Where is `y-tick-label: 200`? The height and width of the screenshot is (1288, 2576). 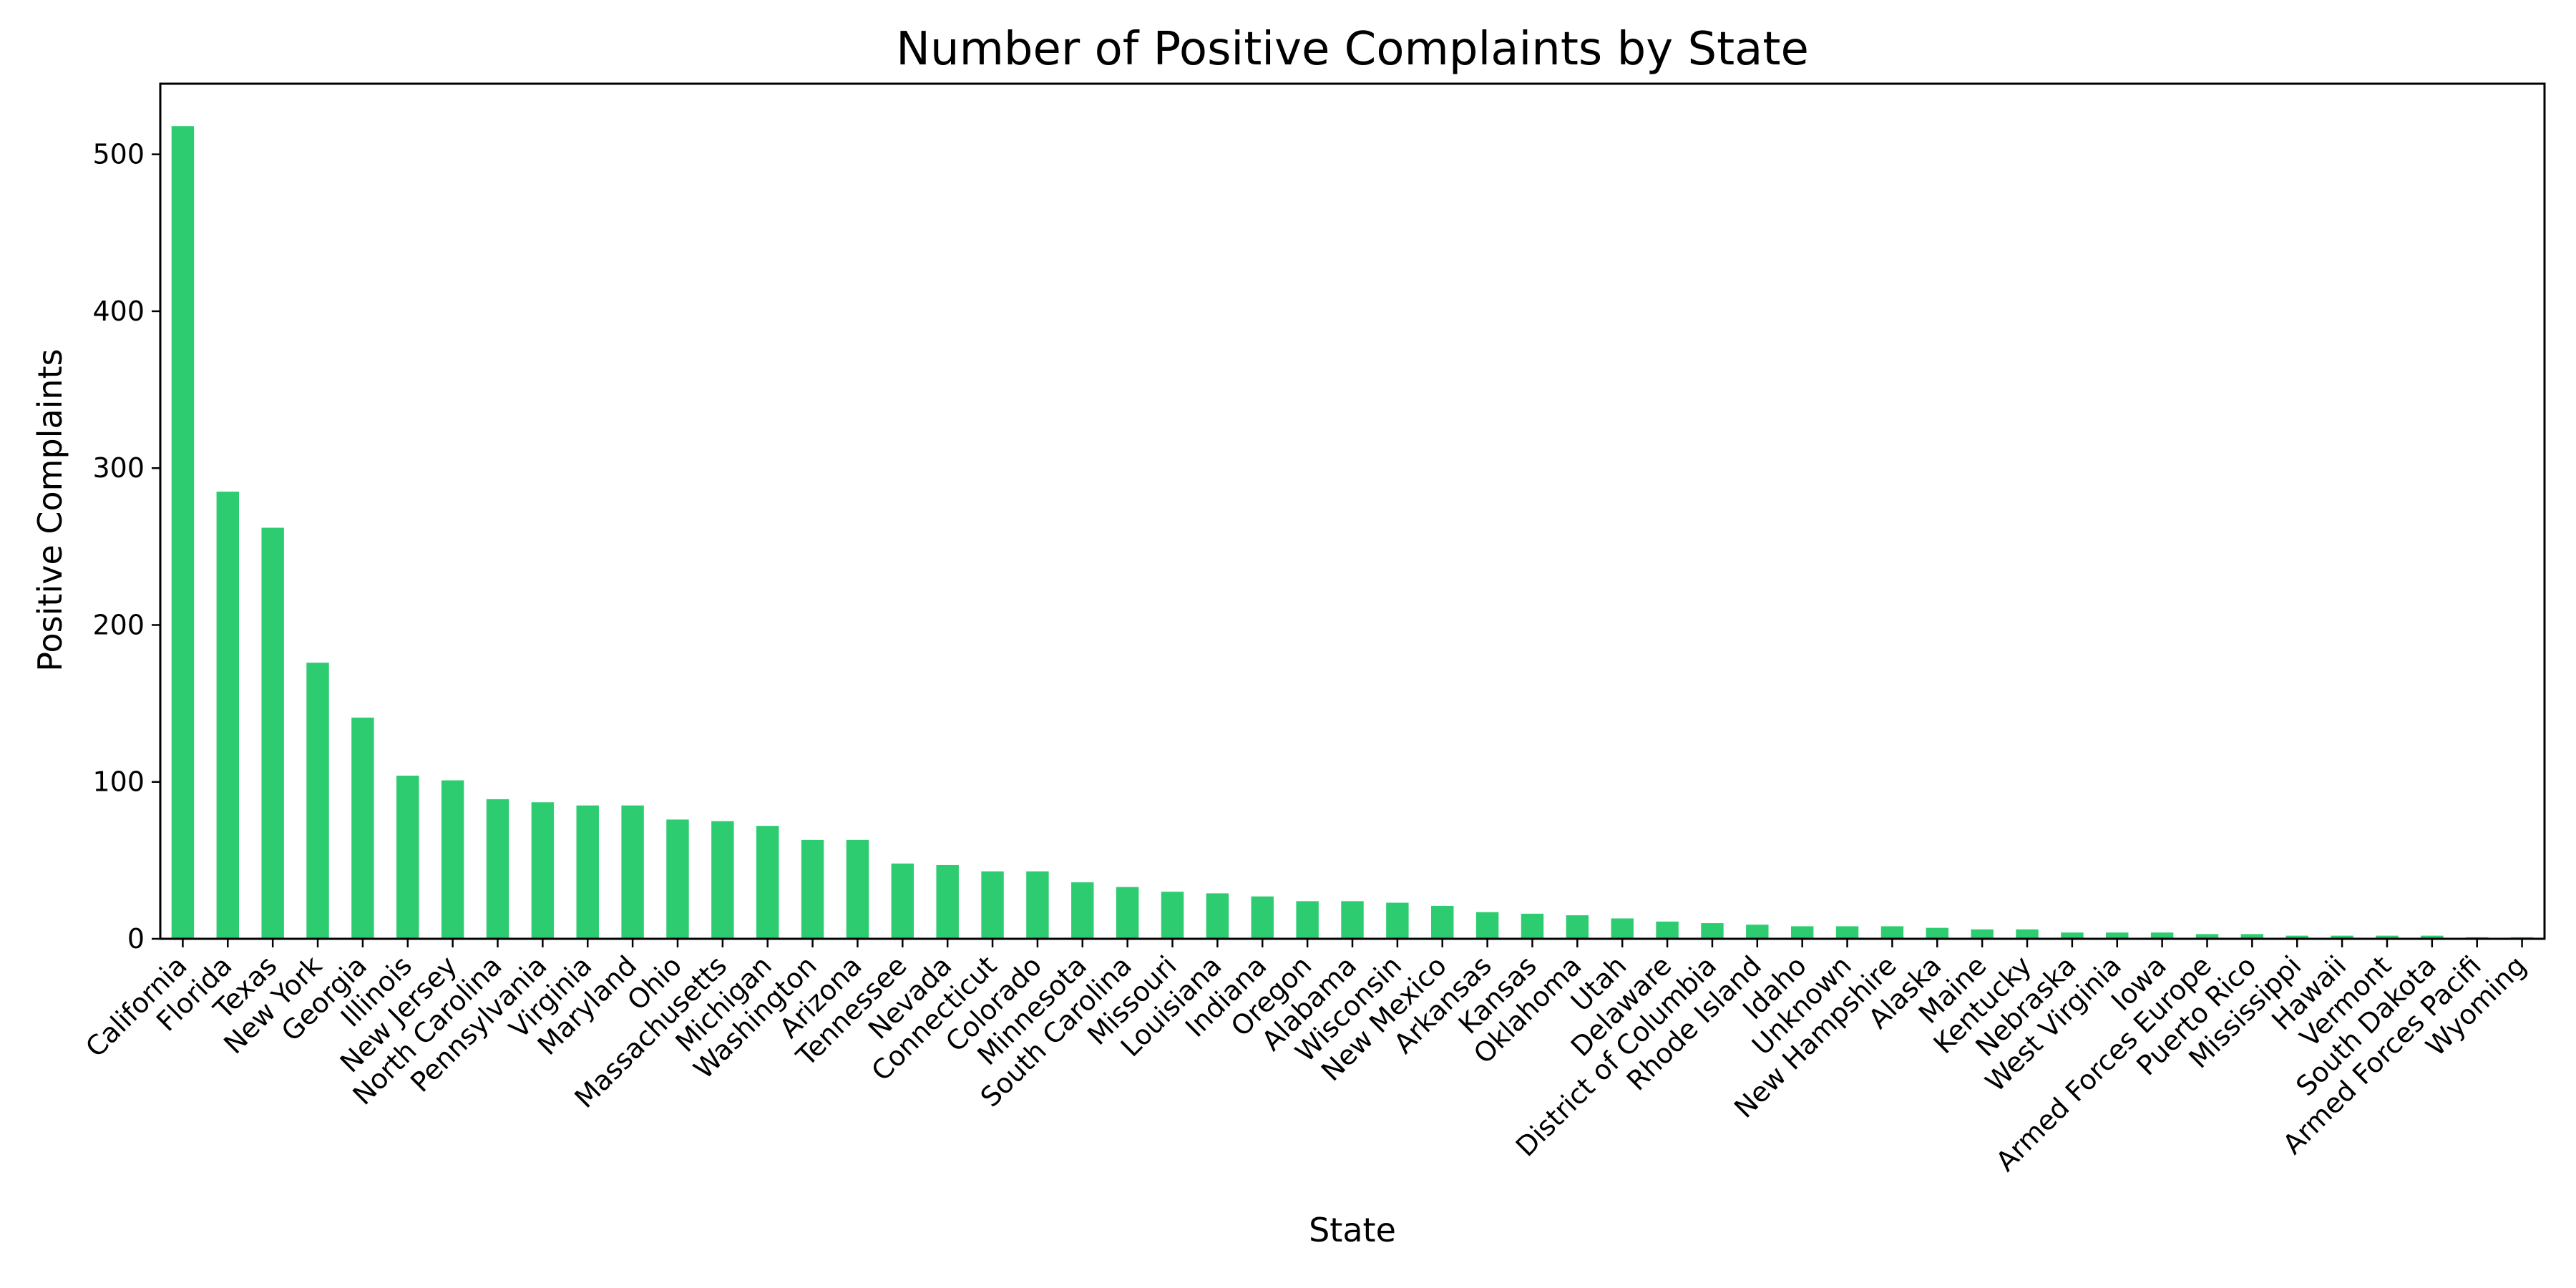
y-tick-label: 200 is located at coordinates (118, 624).